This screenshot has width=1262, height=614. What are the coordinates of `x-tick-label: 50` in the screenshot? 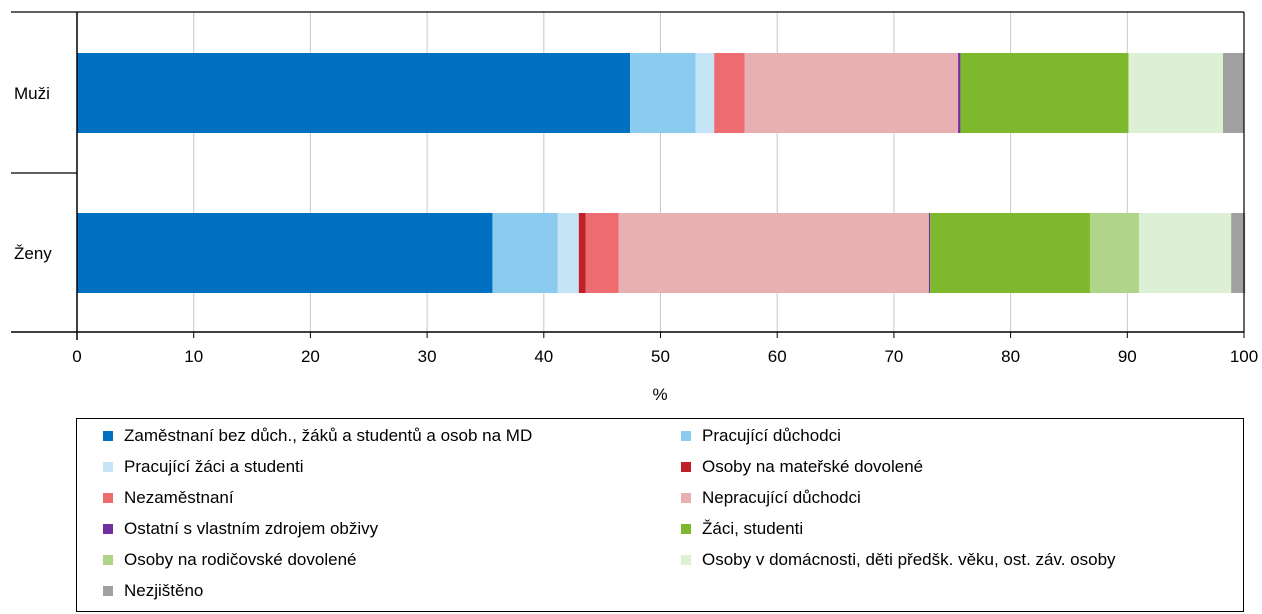 It's located at (660, 356).